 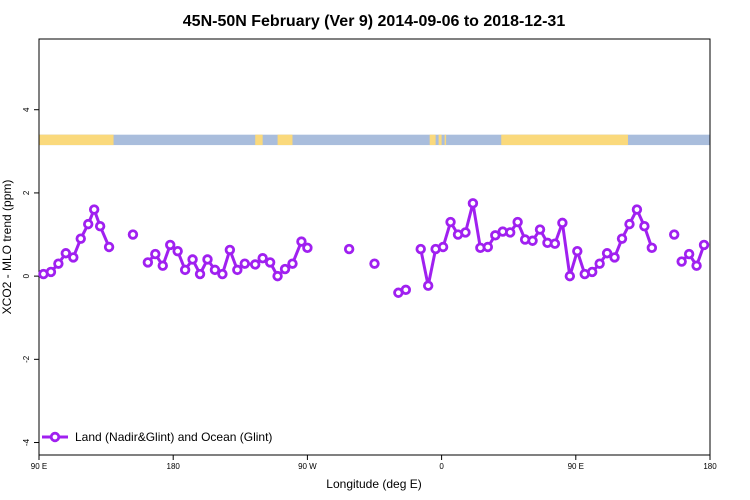 What do you see at coordinates (26, 192) in the screenshot?
I see `y-tick-label: 2` at bounding box center [26, 192].